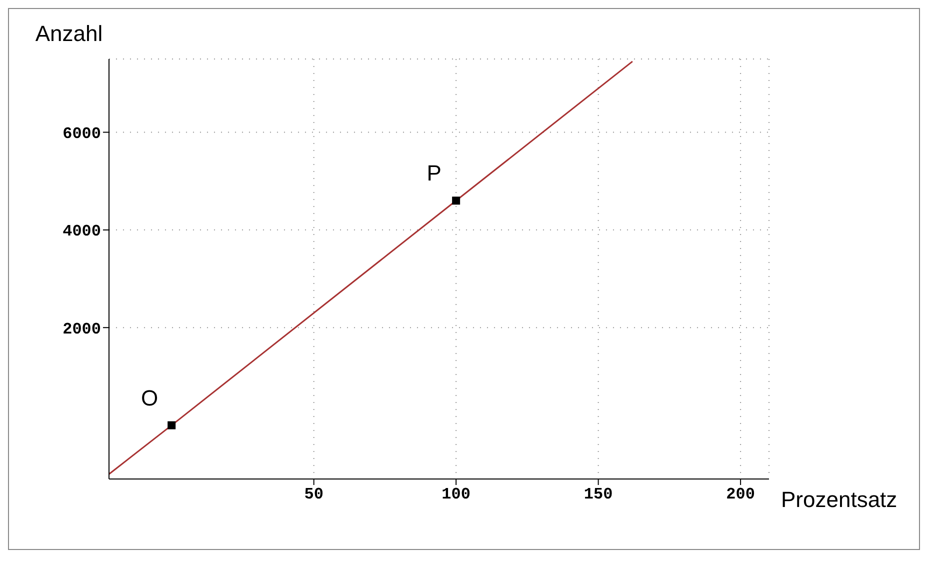  Describe the element at coordinates (314, 494) in the screenshot. I see `x-tick-label: 50` at that location.